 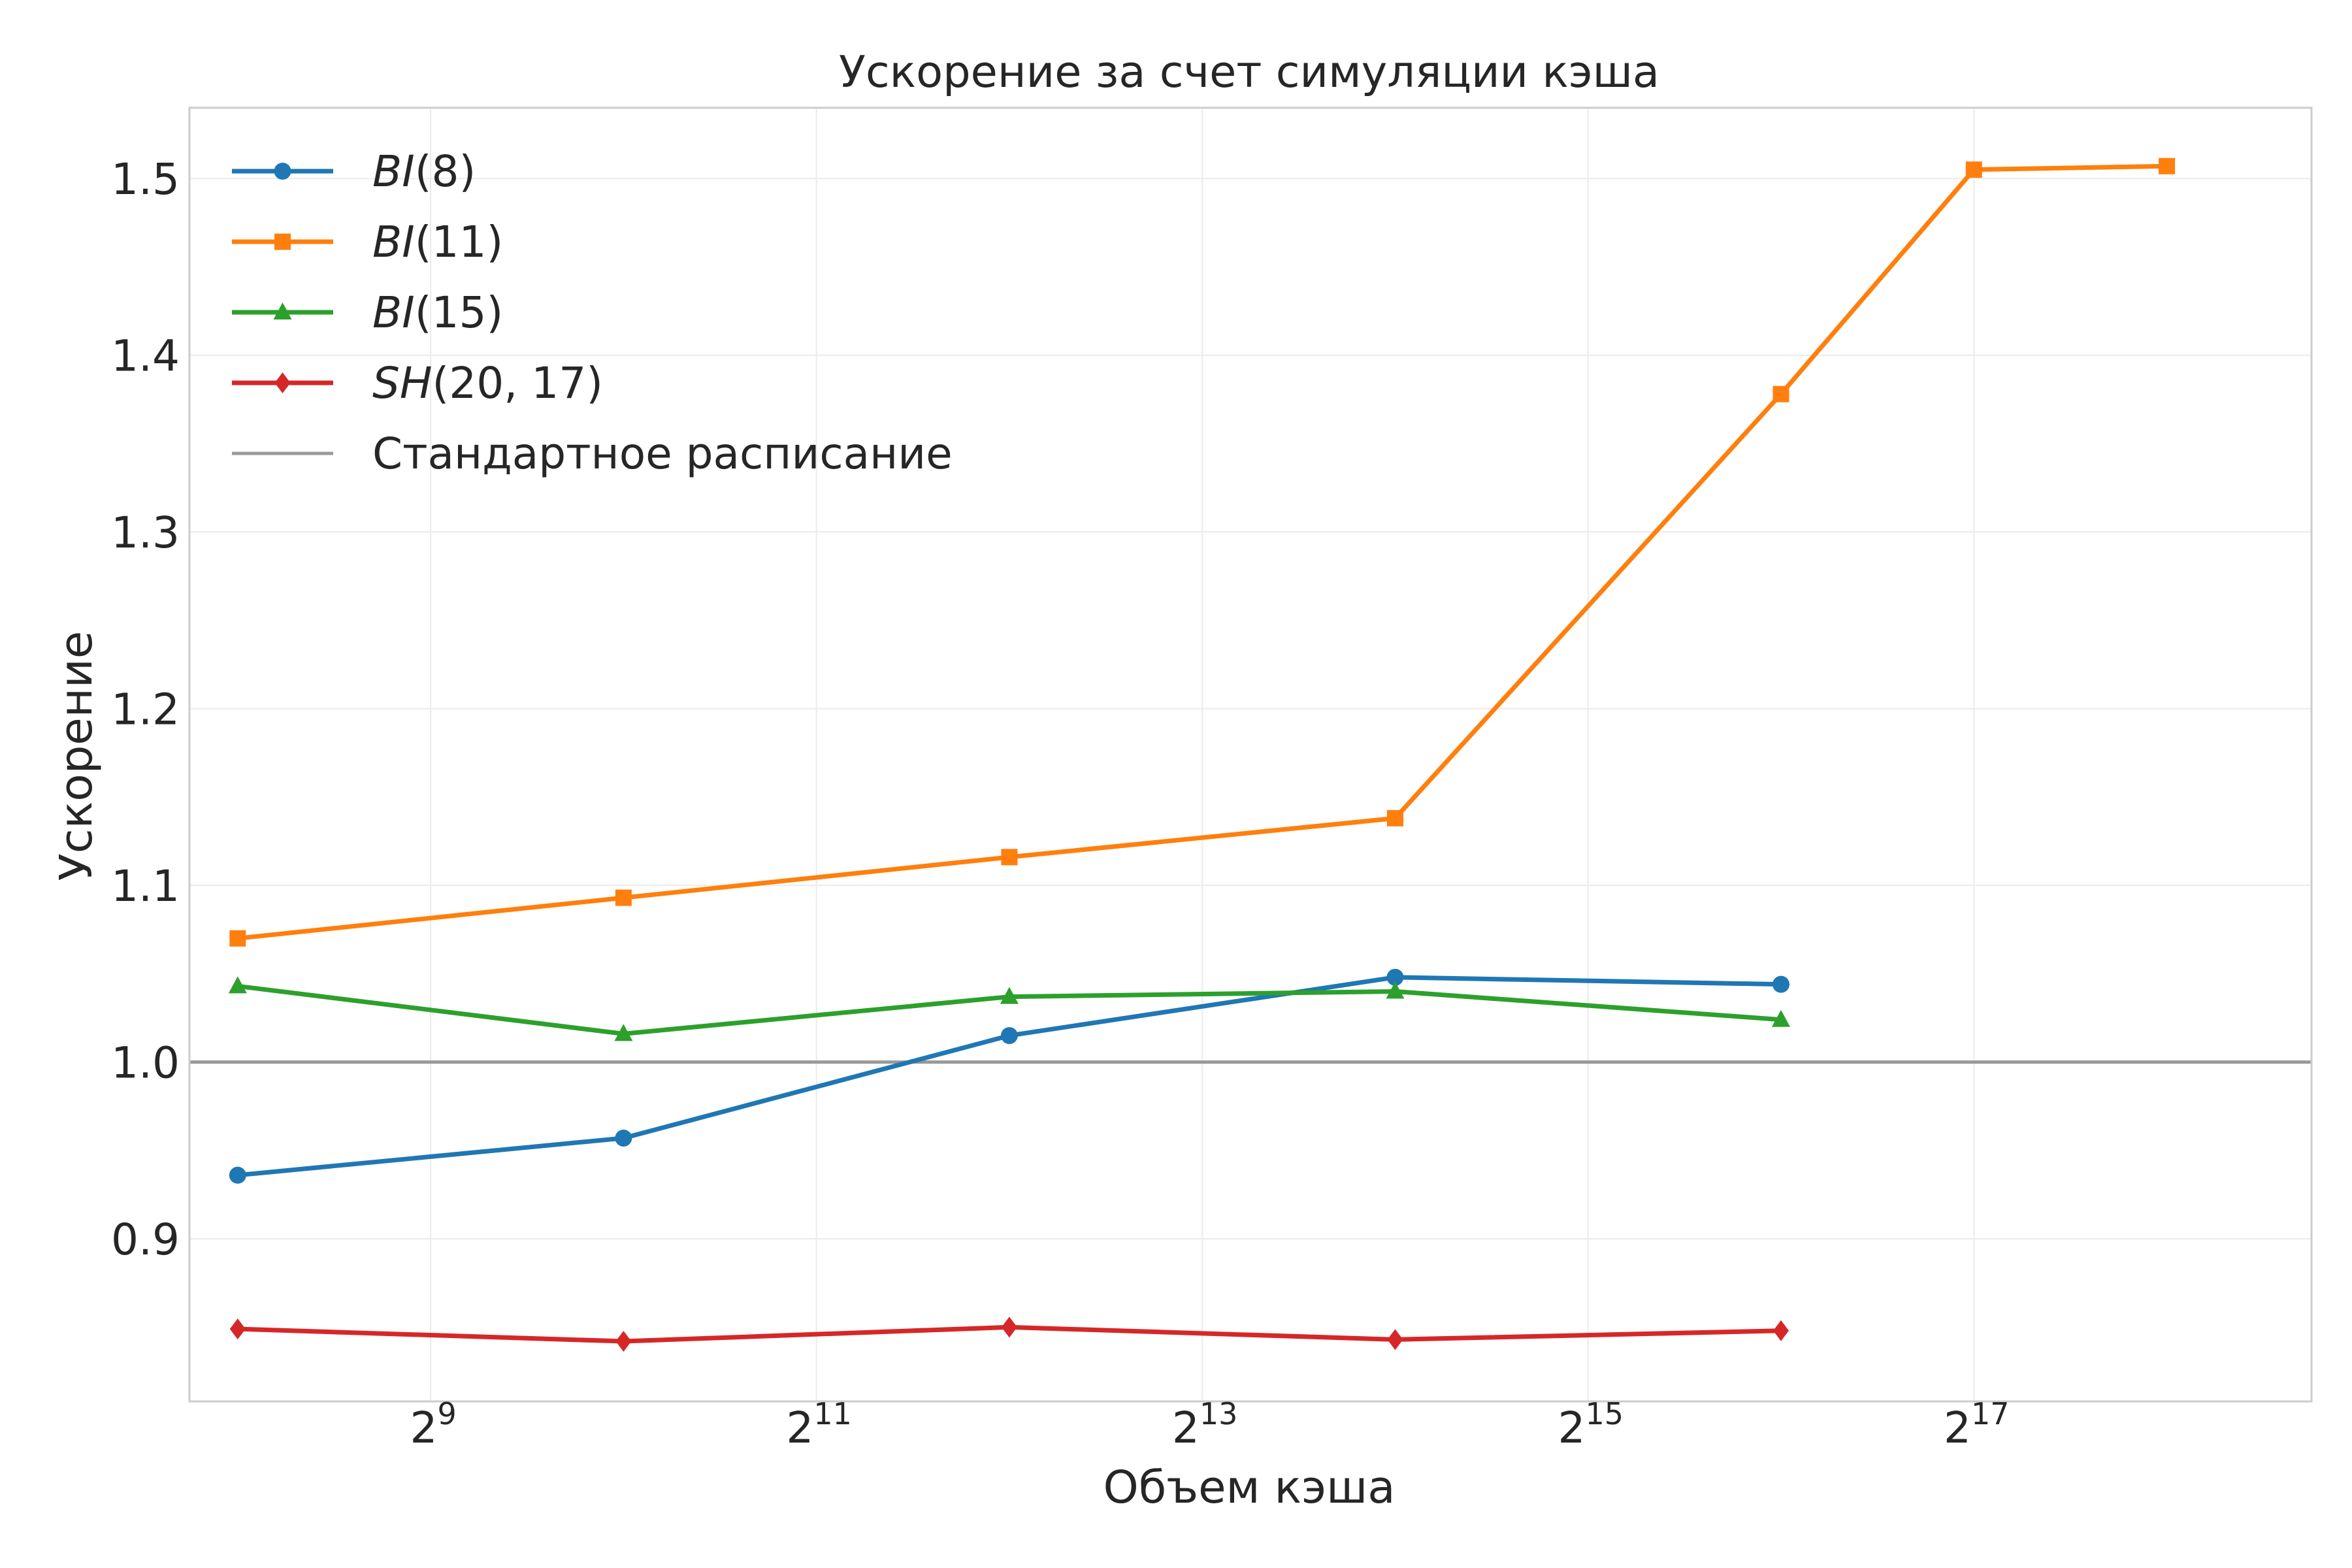 What do you see at coordinates (76, 756) in the screenshot?
I see `y-axis-label: Ускорение` at bounding box center [76, 756].